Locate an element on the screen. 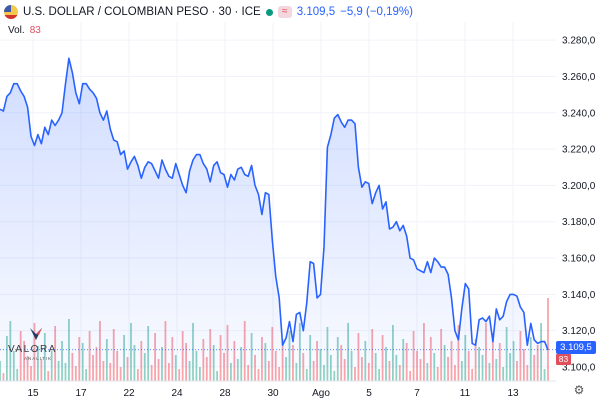 The width and height of the screenshot is (600, 402). volume-legend-value: 83 is located at coordinates (35, 30).